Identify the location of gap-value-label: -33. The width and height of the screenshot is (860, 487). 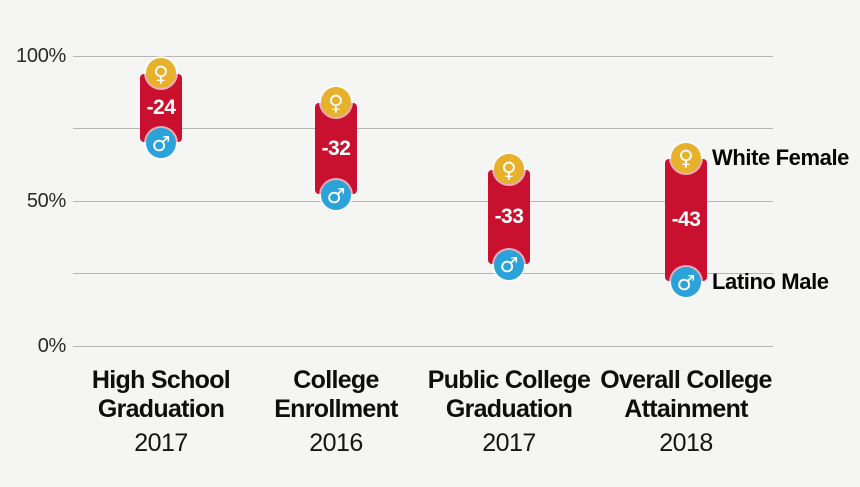
(509, 216).